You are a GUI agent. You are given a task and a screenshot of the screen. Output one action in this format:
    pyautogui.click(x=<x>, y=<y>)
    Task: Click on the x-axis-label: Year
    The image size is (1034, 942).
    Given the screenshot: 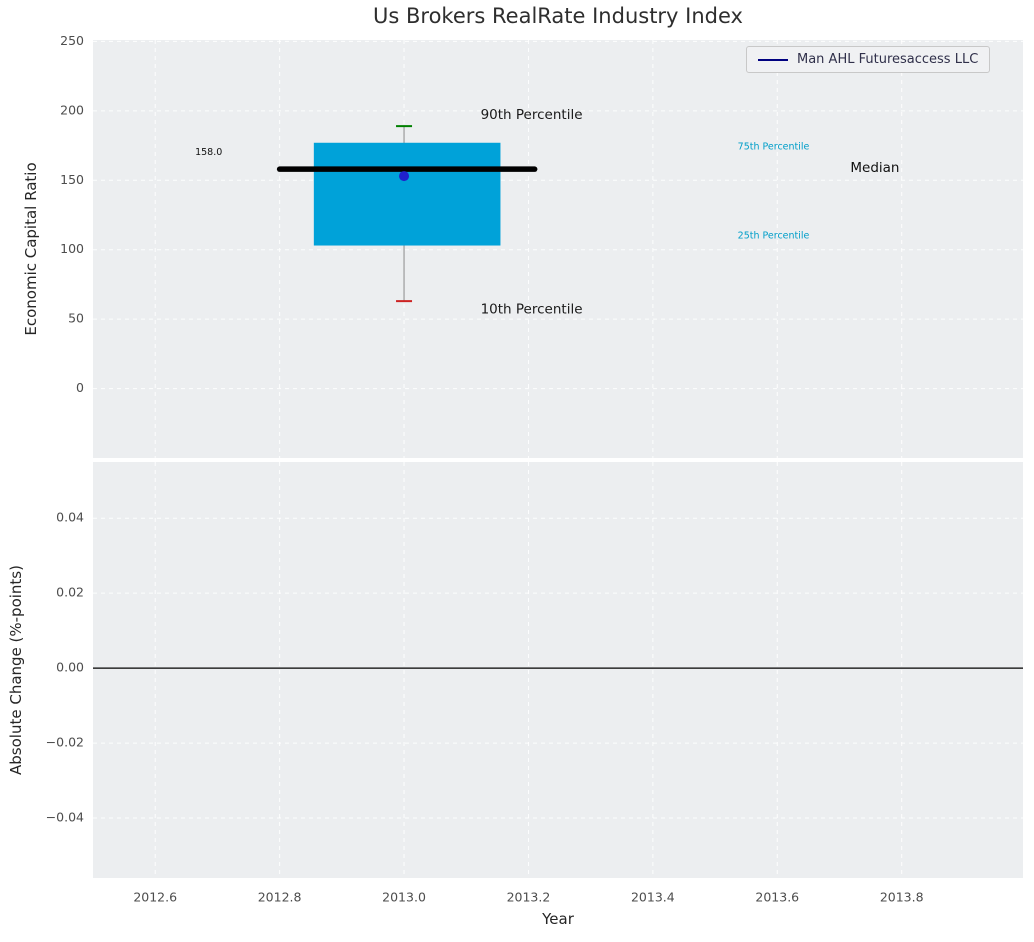 What is the action you would take?
    pyautogui.click(x=558, y=919)
    